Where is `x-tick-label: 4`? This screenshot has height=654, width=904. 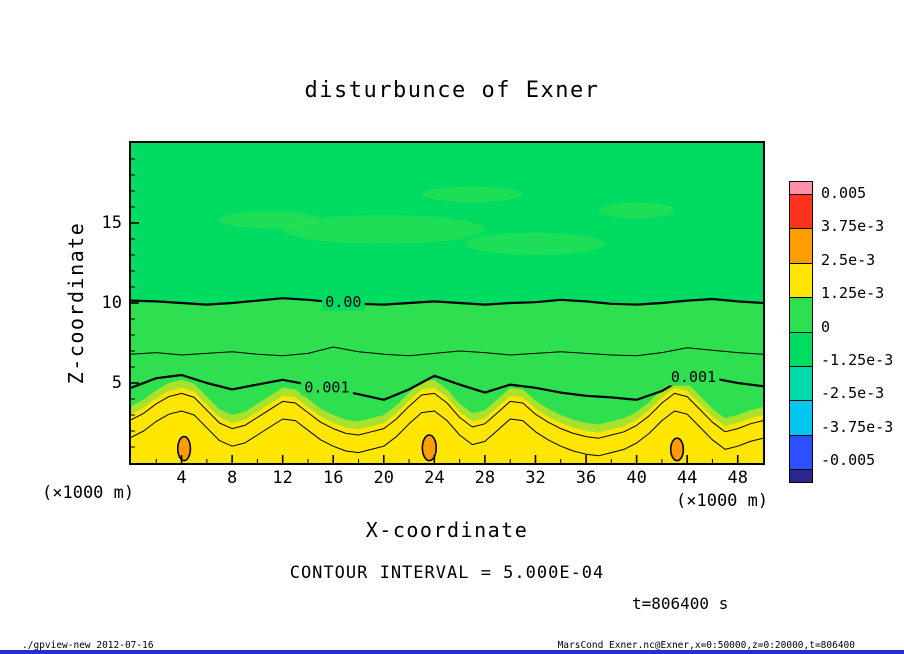
x-tick-label: 4 is located at coordinates (181, 478).